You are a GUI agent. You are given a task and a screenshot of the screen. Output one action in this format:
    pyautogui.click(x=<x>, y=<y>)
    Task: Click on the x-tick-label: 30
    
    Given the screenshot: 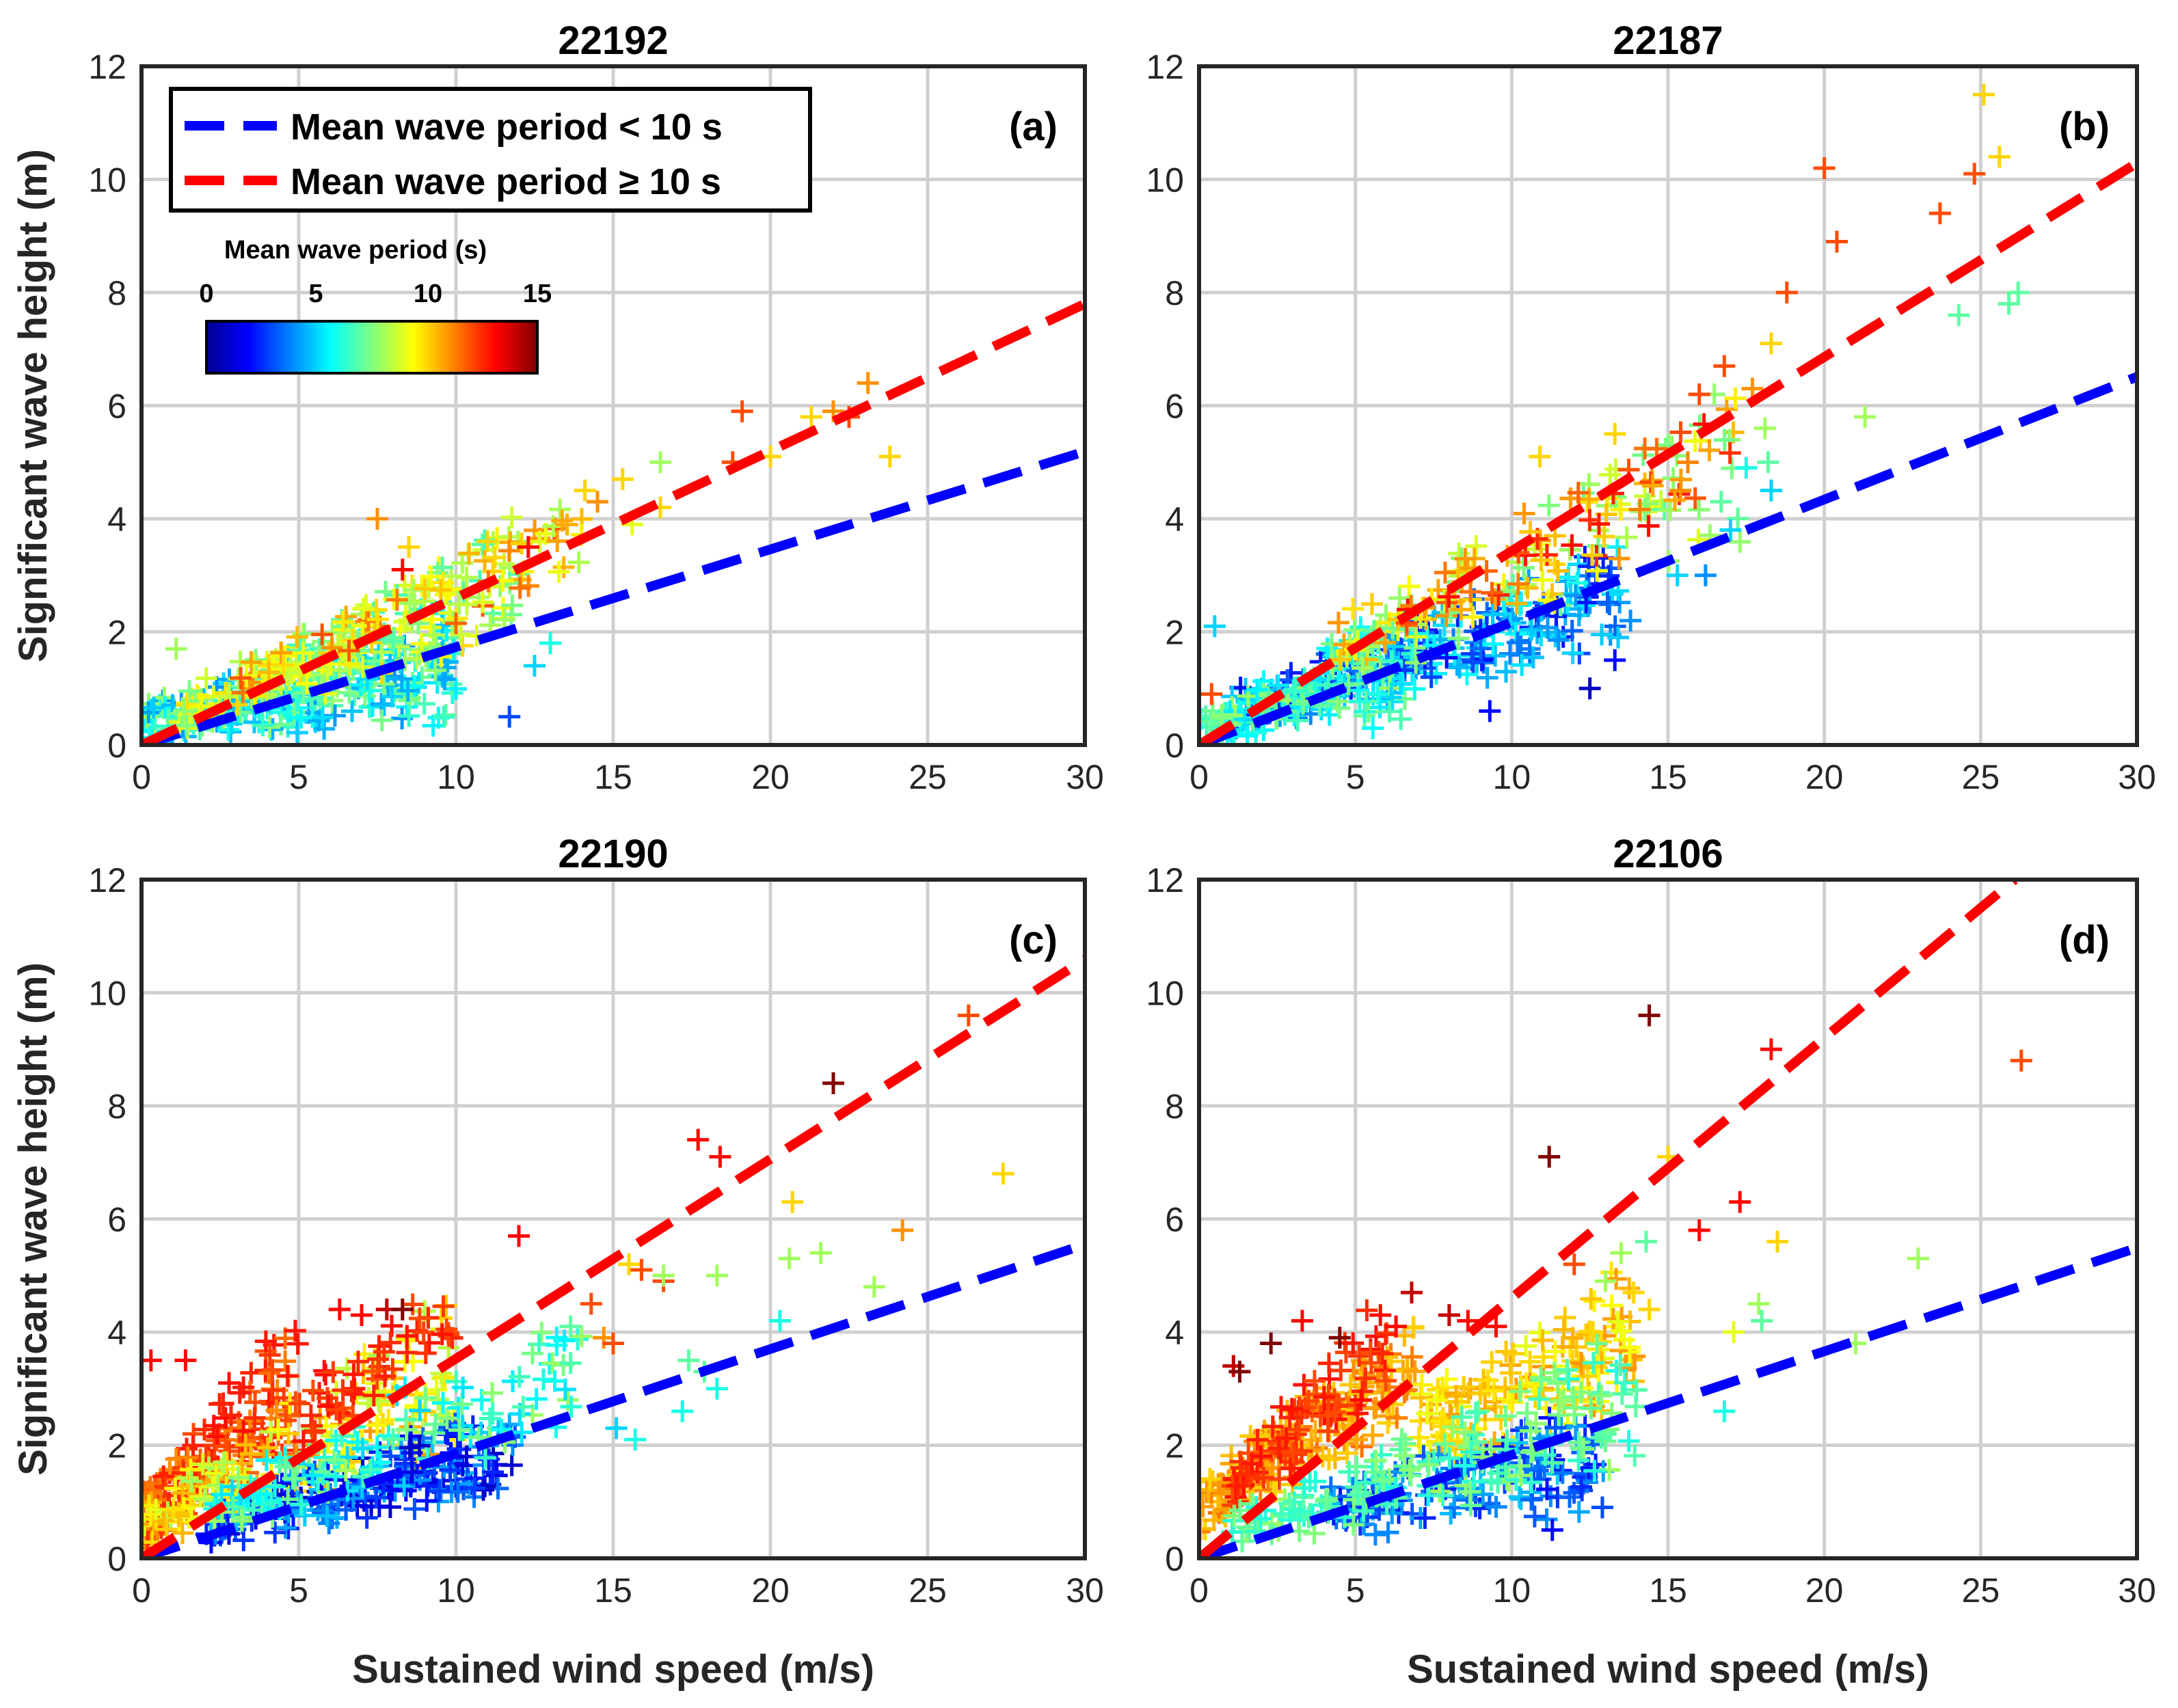 What is the action you would take?
    pyautogui.click(x=1085, y=1590)
    